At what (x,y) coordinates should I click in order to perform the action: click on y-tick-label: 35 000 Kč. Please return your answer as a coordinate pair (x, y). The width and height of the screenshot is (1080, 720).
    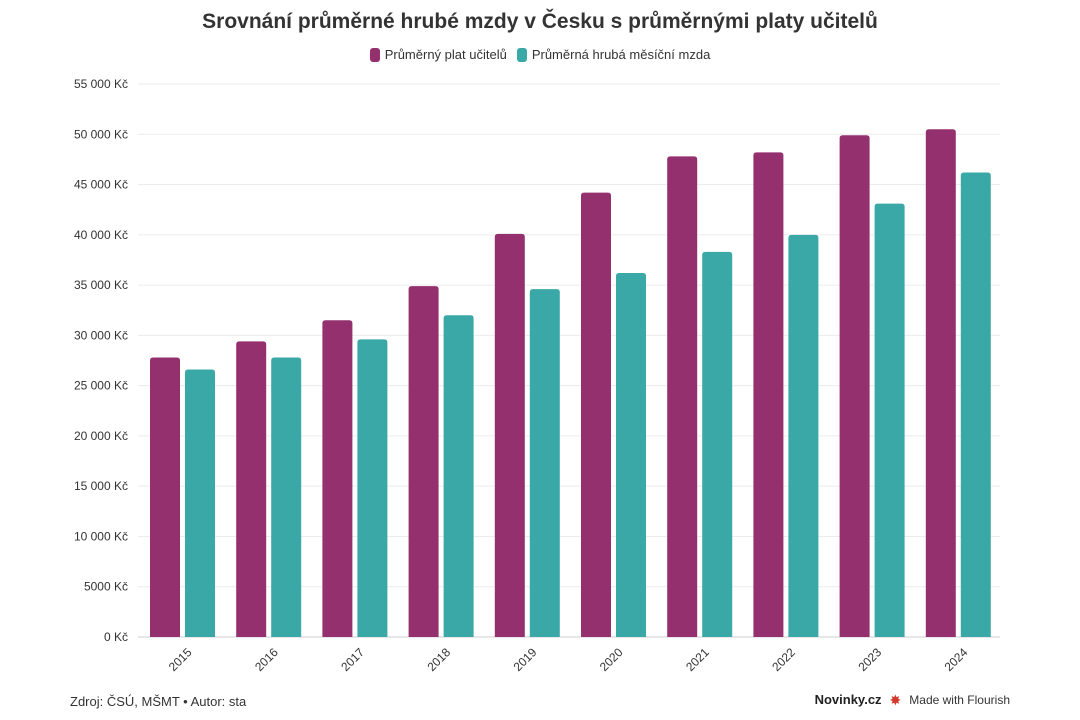
    Looking at the image, I should click on (101, 285).